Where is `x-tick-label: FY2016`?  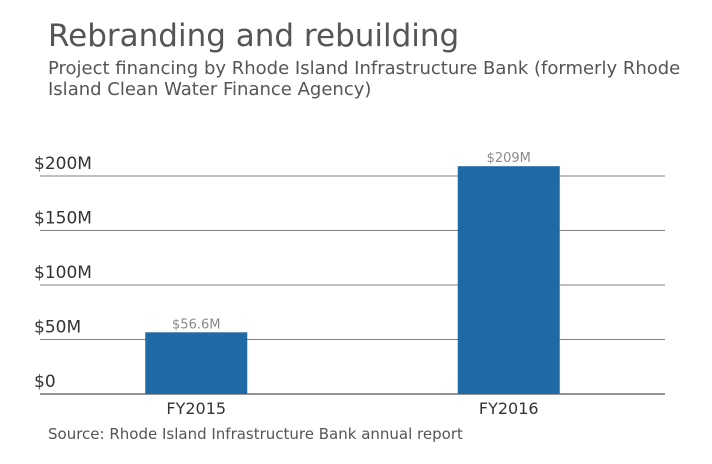
x-tick-label: FY2016 is located at coordinates (509, 408).